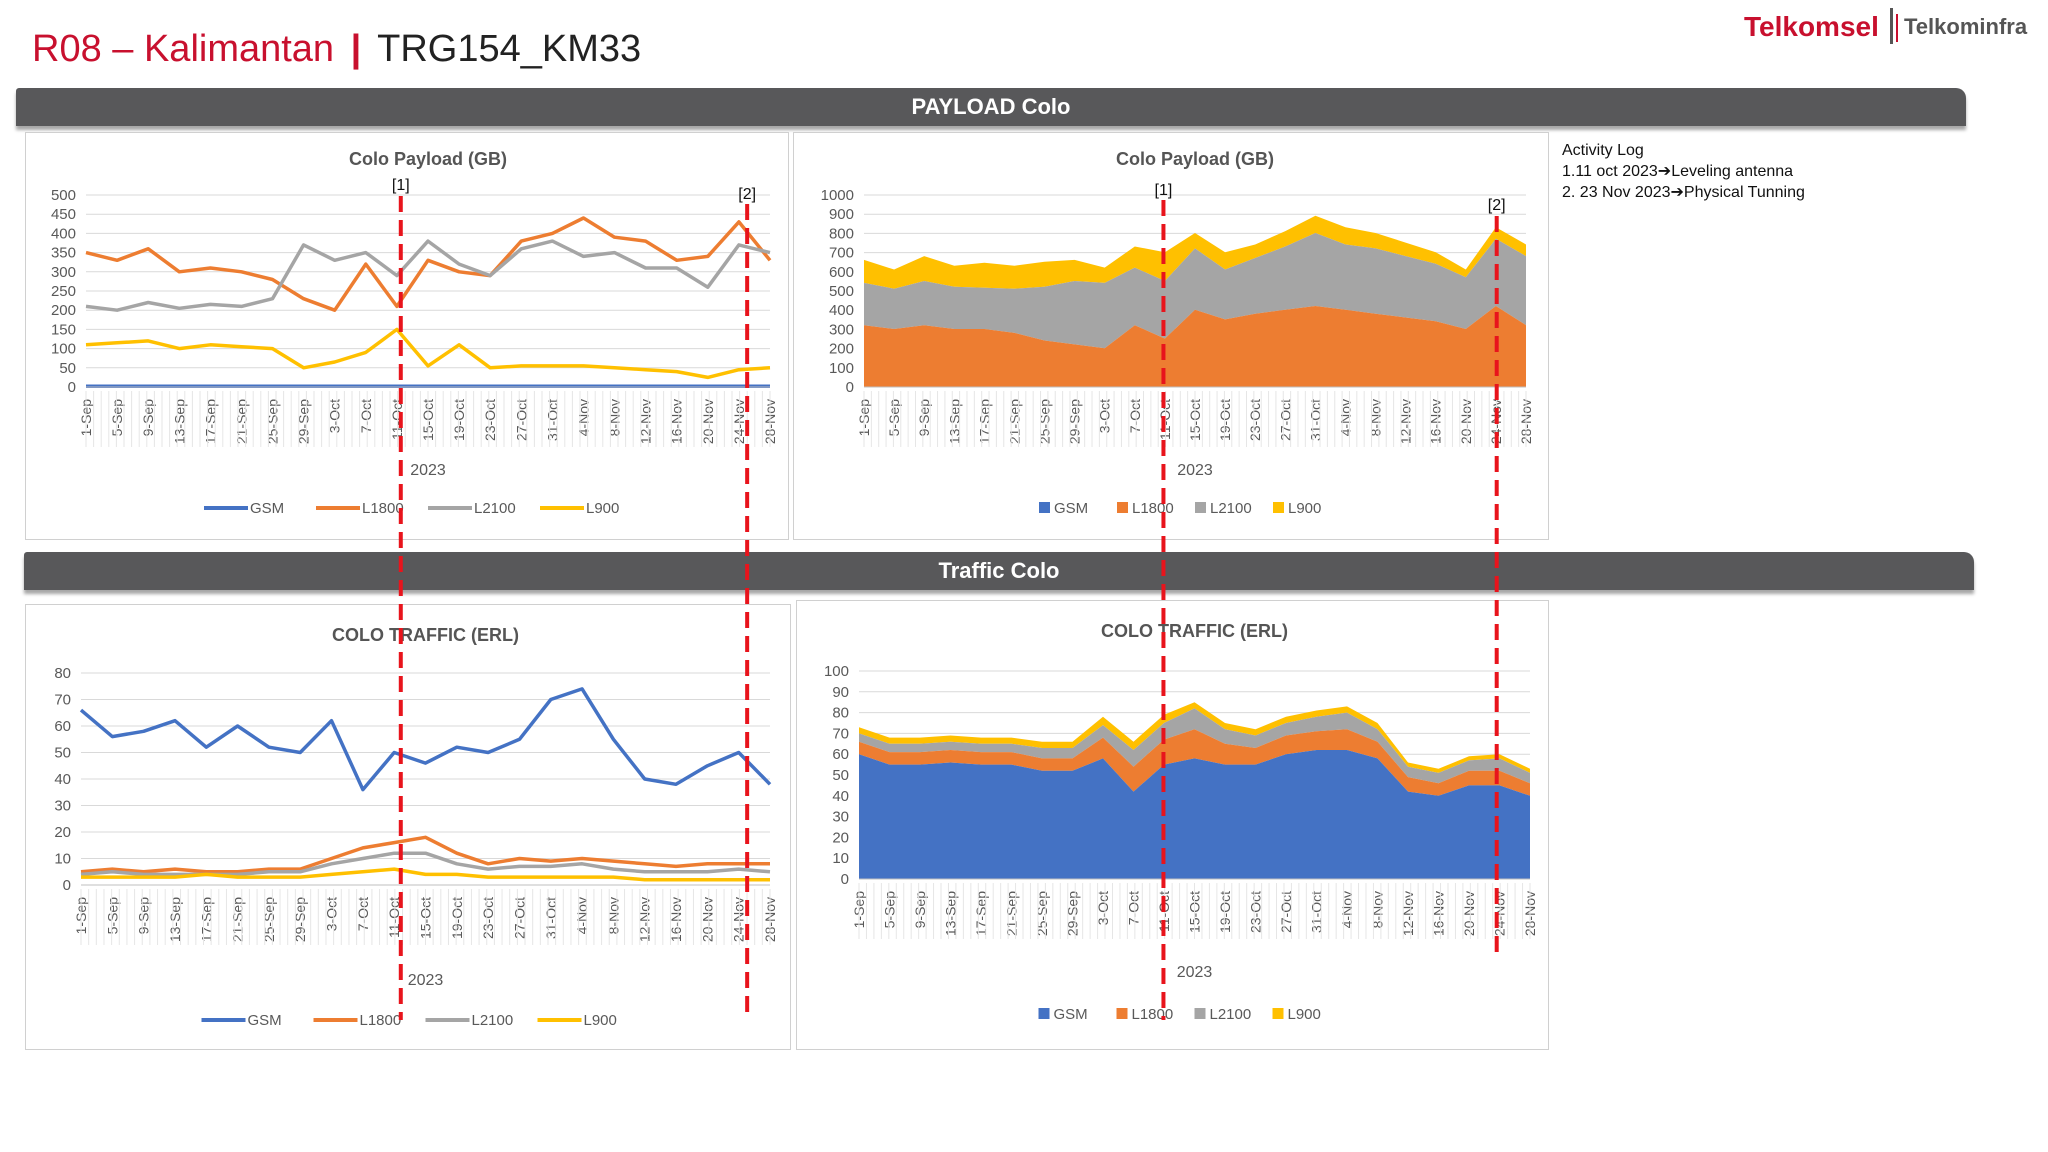 Image resolution: width=2048 pixels, height=1152 pixels. I want to click on chart-title: COLO TRAFFIC (ERL), so click(425, 635).